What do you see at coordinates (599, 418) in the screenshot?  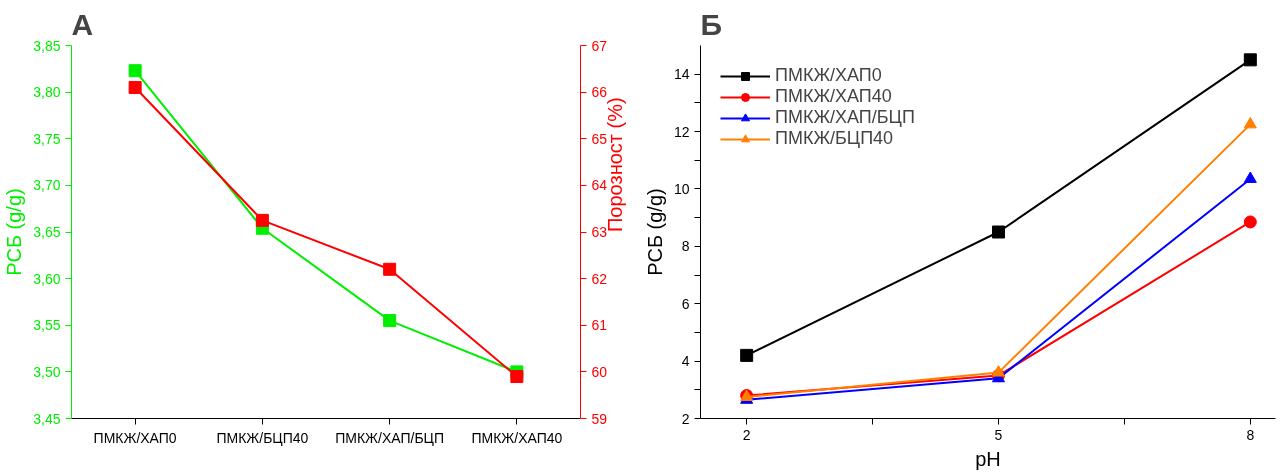 I see `y2-tick-label: 59` at bounding box center [599, 418].